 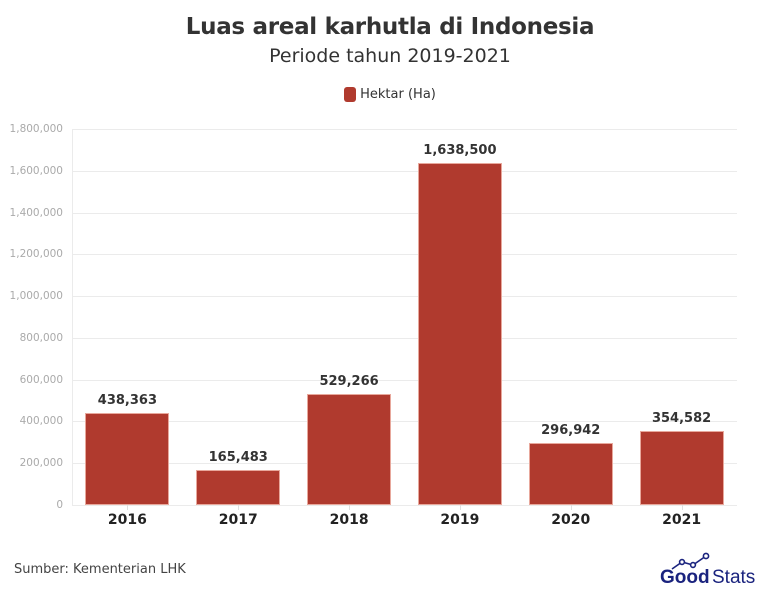 What do you see at coordinates (41, 463) in the screenshot?
I see `y-tick-label: 200,000` at bounding box center [41, 463].